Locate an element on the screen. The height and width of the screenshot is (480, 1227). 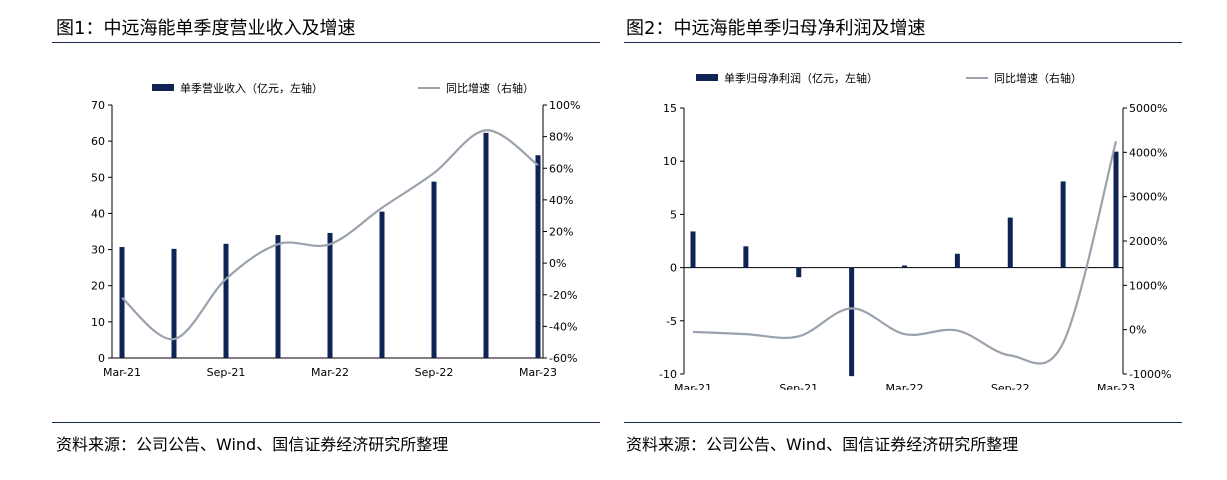
left-tick-label: 15 is located at coordinates (670, 108).